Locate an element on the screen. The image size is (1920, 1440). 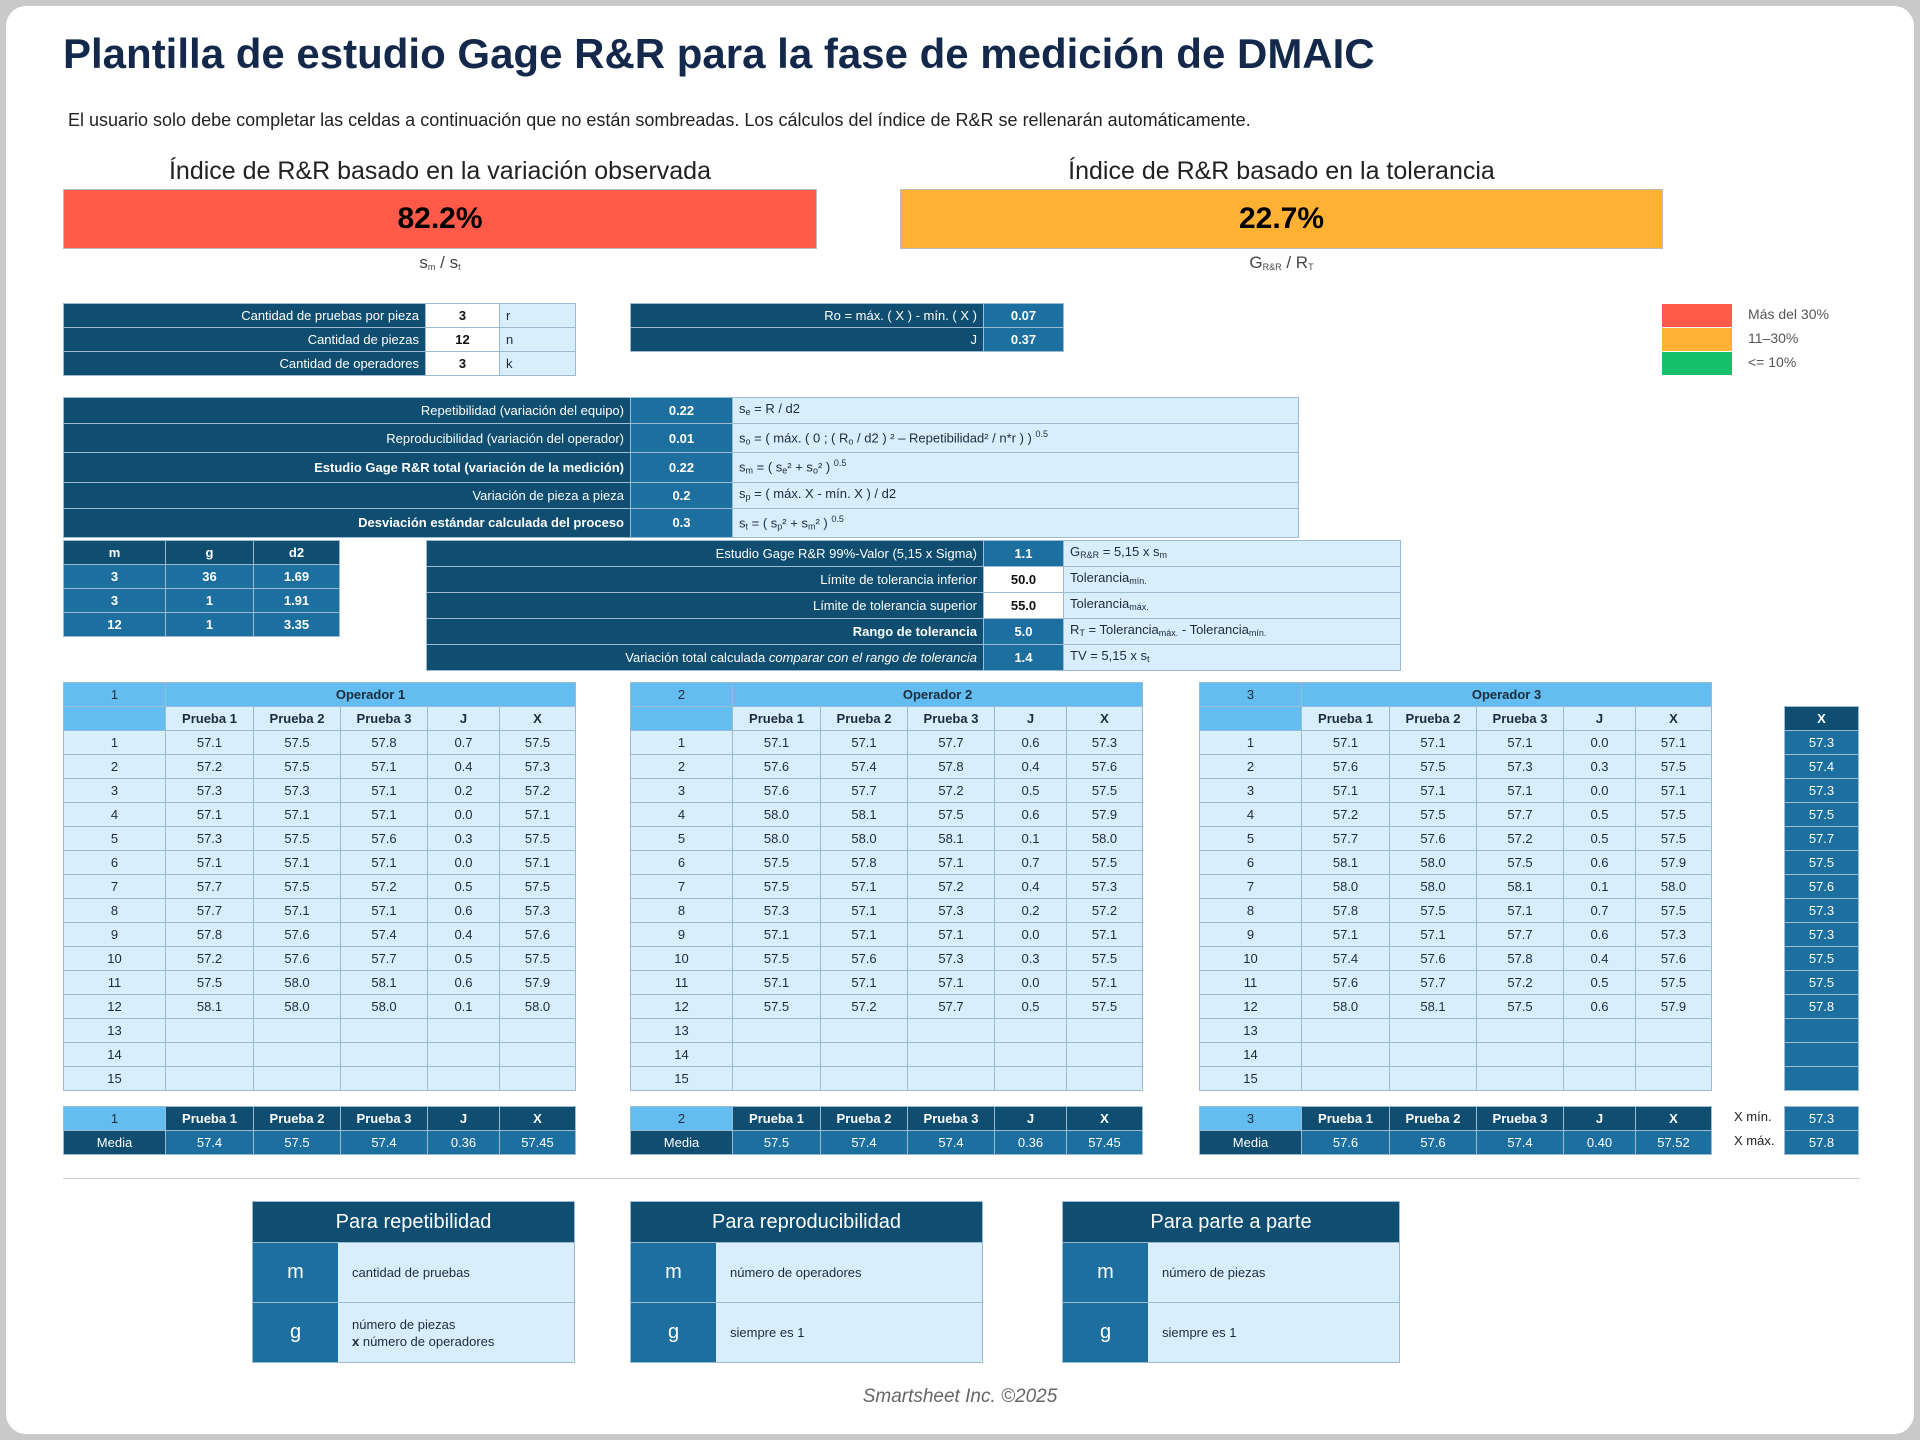
upper-tolerance-input: 55.0 is located at coordinates (1023, 605).